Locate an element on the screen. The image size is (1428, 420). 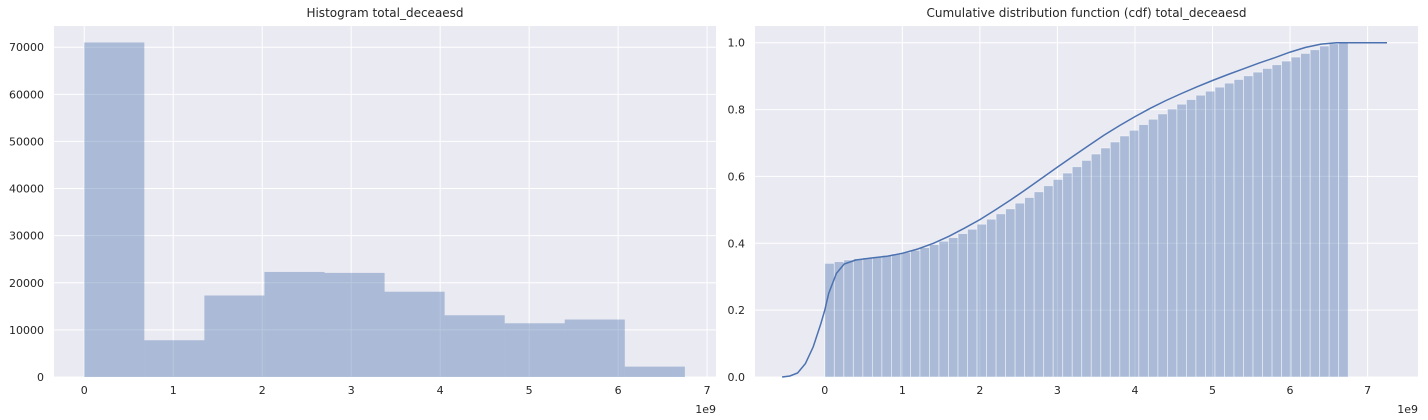
y-tick-label: 50000 is located at coordinates (26, 141).